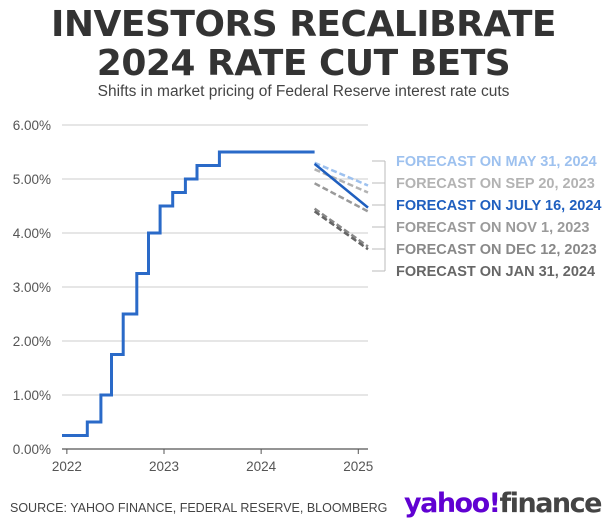 The image size is (607, 524). I want to click on forecast-line-forecast-on-july-16-2024, so click(341, 185).